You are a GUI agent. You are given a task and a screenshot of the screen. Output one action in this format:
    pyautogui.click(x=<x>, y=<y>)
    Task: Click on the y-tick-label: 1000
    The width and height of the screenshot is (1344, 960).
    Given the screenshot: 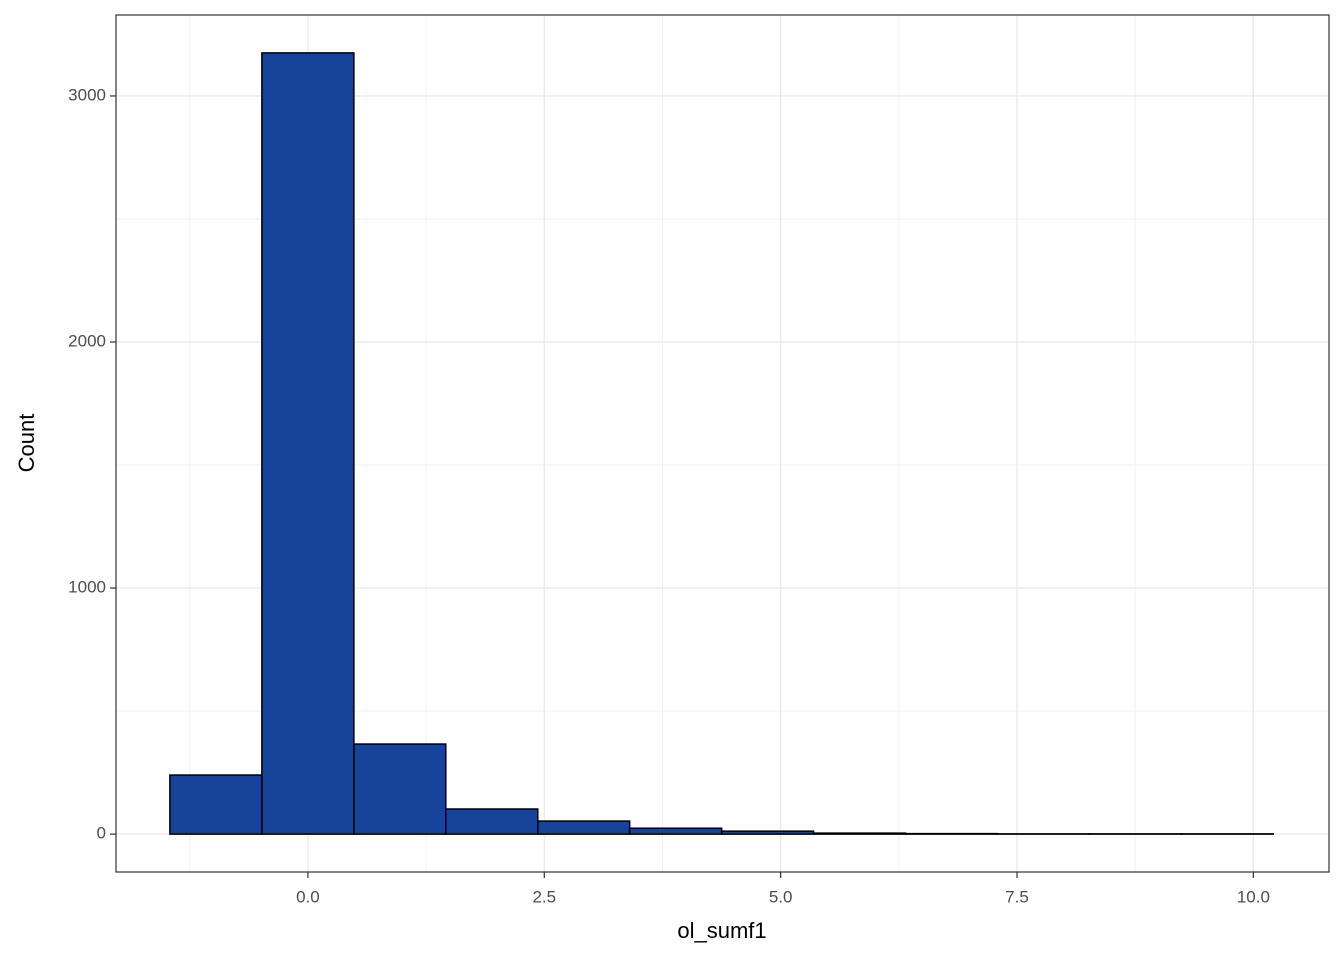 What is the action you would take?
    pyautogui.click(x=87, y=587)
    